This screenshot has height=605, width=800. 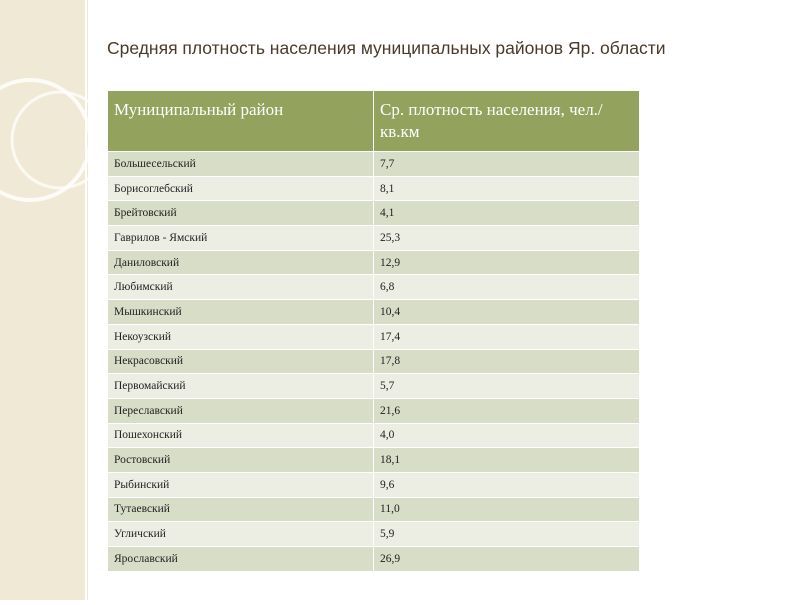 I want to click on district-cell: Любимский, so click(x=240, y=287).